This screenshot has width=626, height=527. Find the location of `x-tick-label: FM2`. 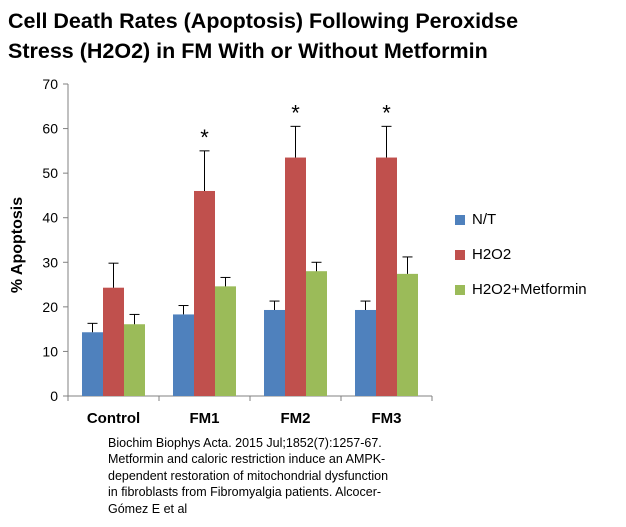

x-tick-label: FM2 is located at coordinates (296, 418).